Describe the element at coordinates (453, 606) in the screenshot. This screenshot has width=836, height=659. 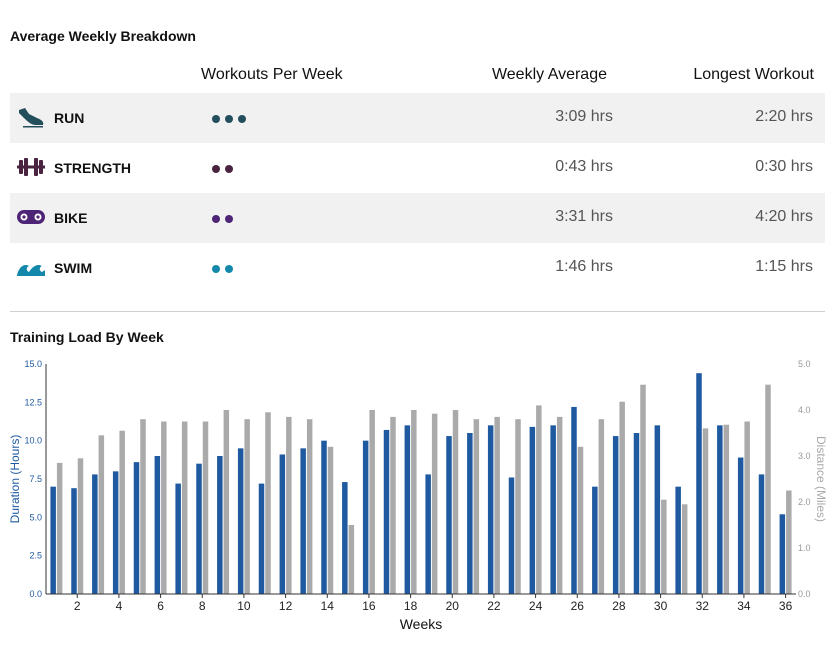
I see `x-tick-label: 20` at that location.